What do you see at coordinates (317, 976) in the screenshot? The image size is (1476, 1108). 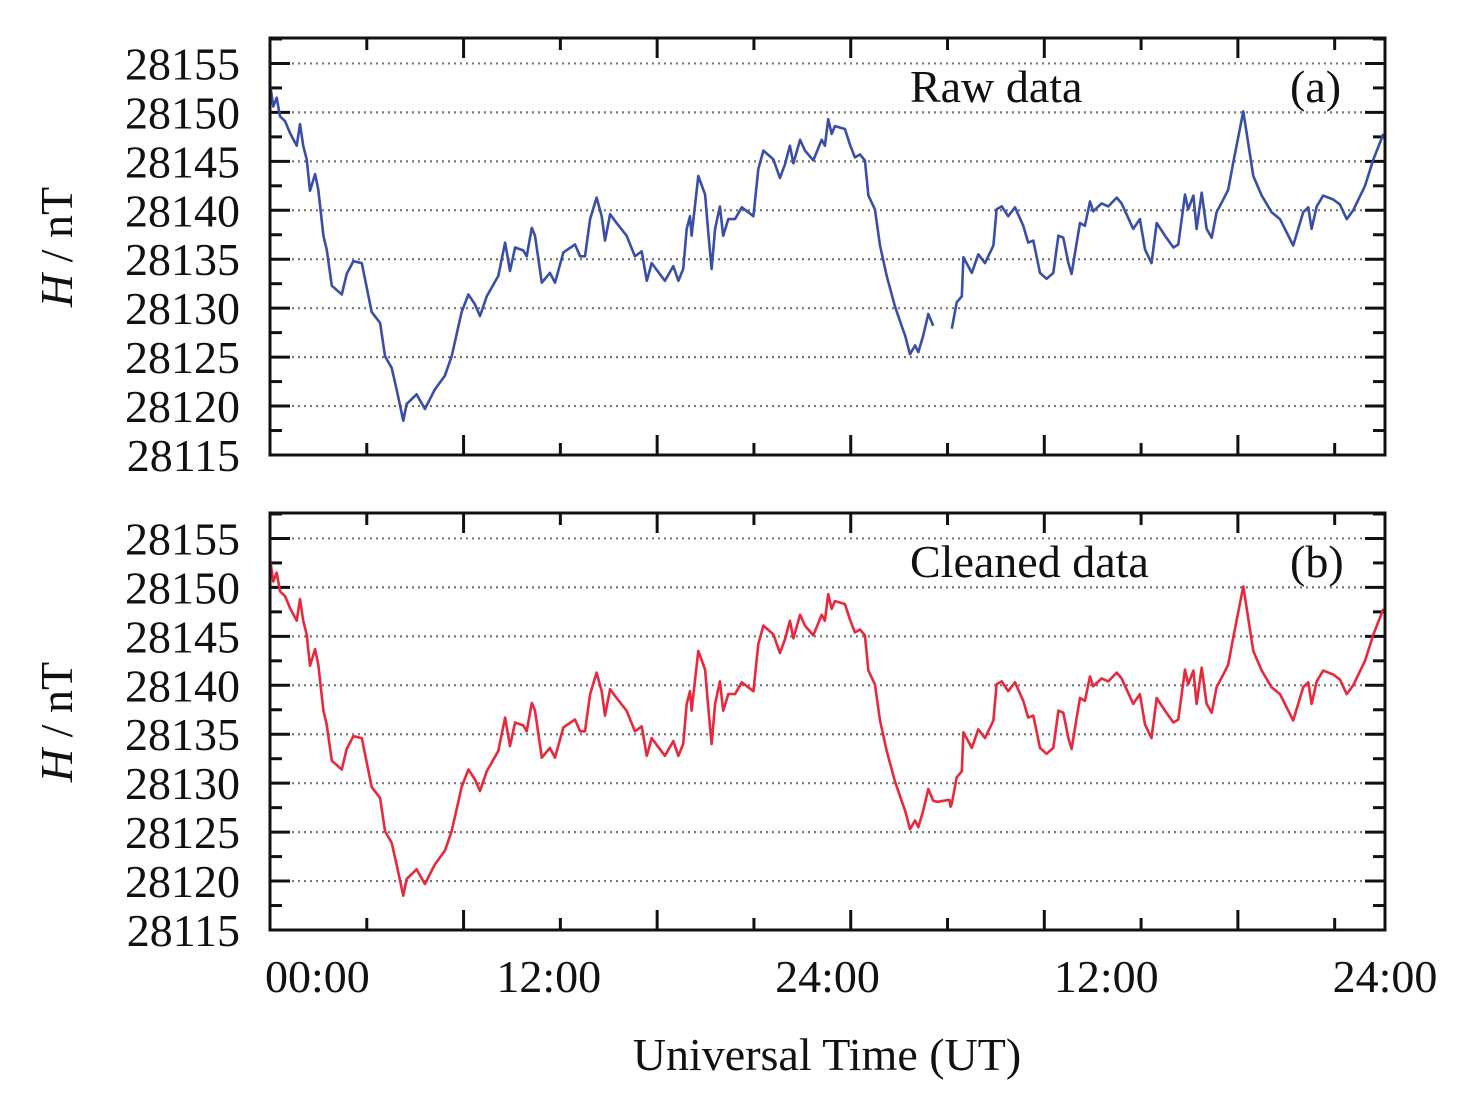 I see `x-tick-label: 00:00` at bounding box center [317, 976].